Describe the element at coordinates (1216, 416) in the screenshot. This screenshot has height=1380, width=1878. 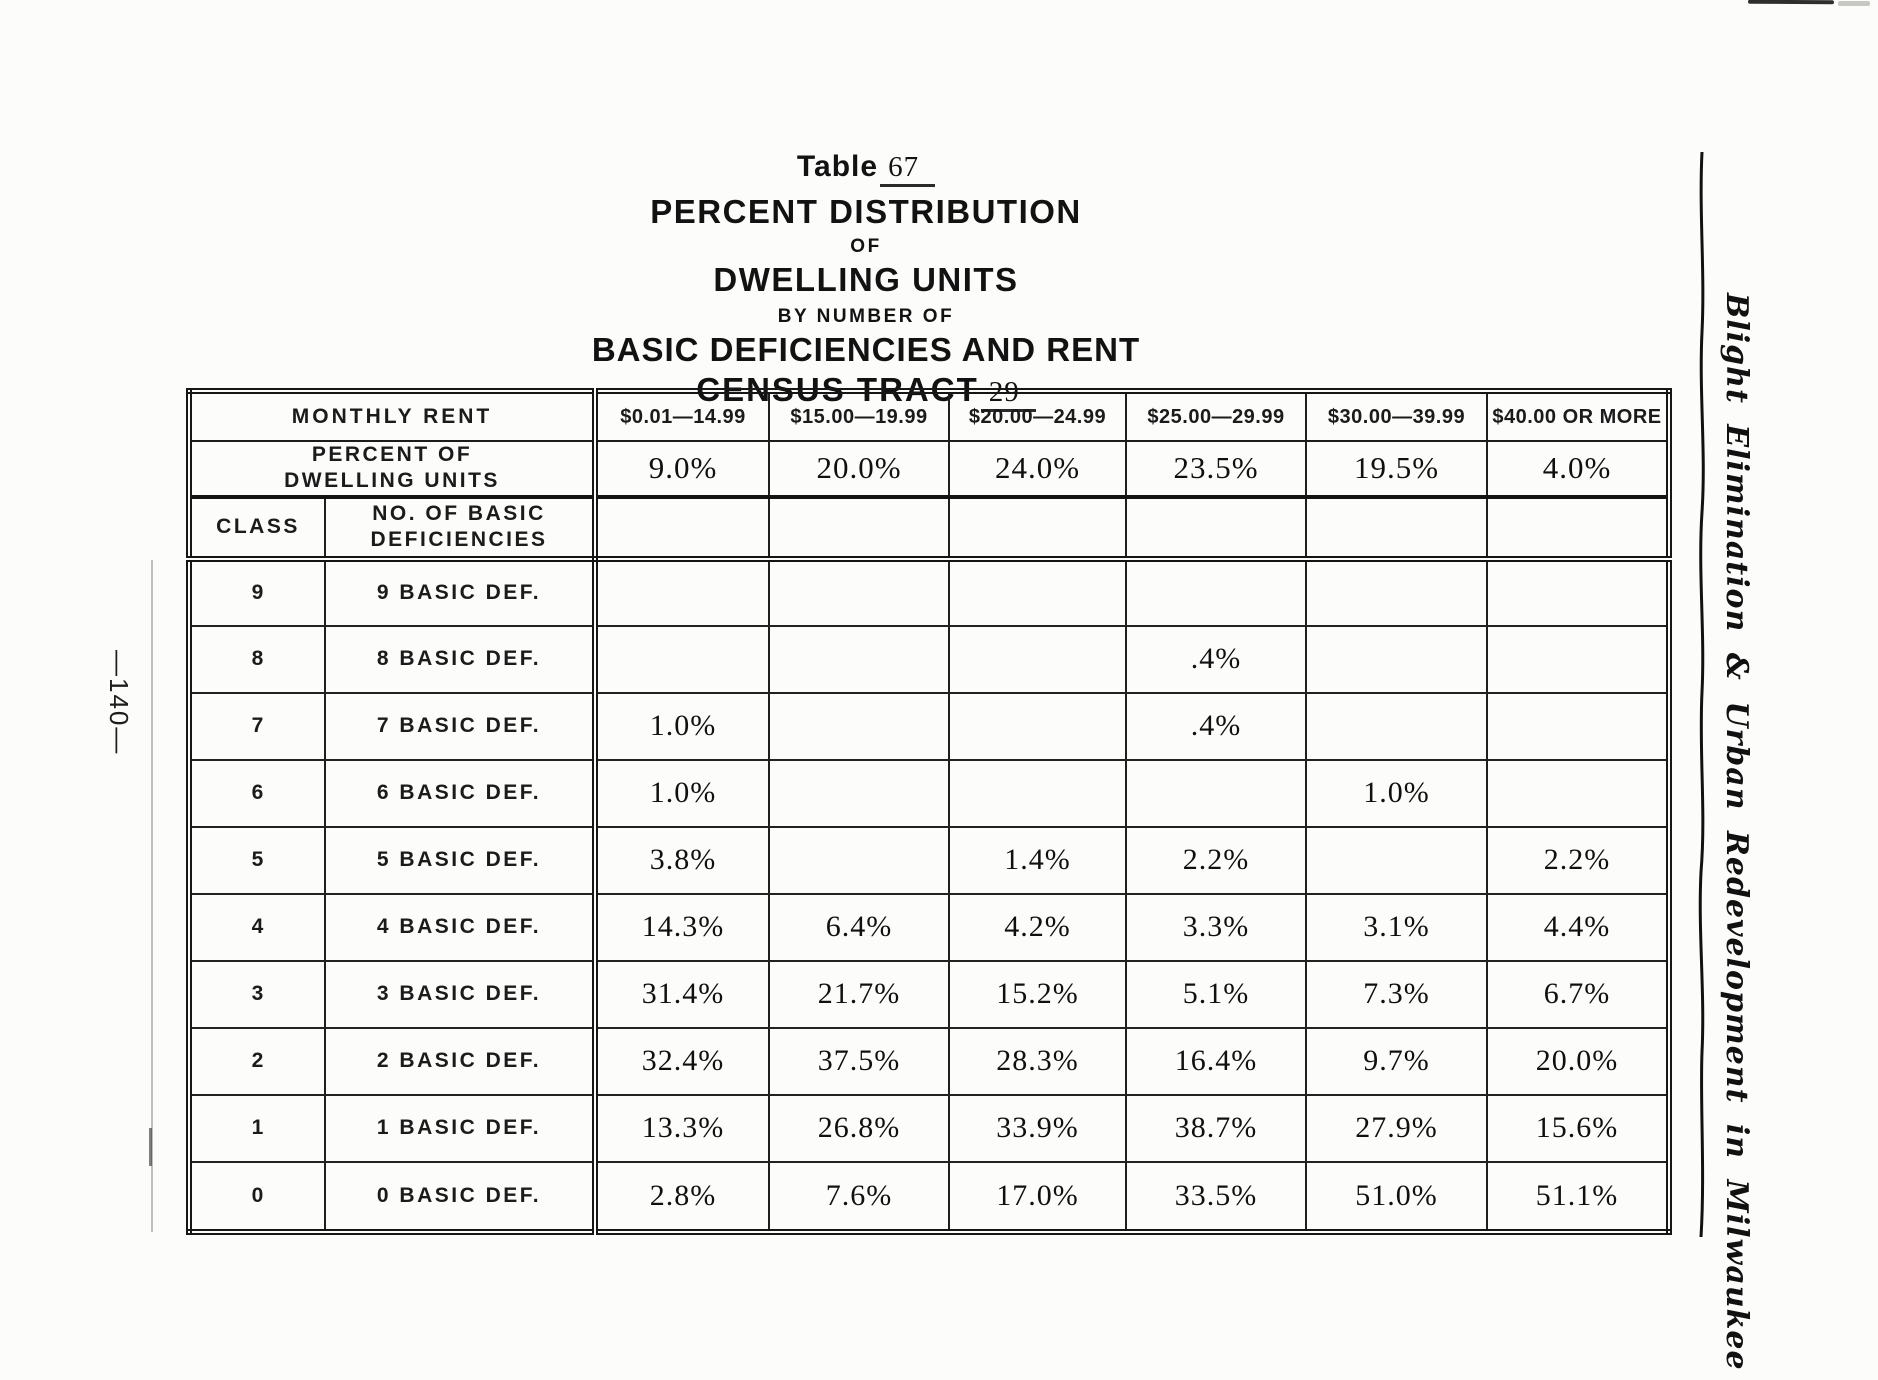
I see `rent-column-header: $25.00—29.99` at that location.